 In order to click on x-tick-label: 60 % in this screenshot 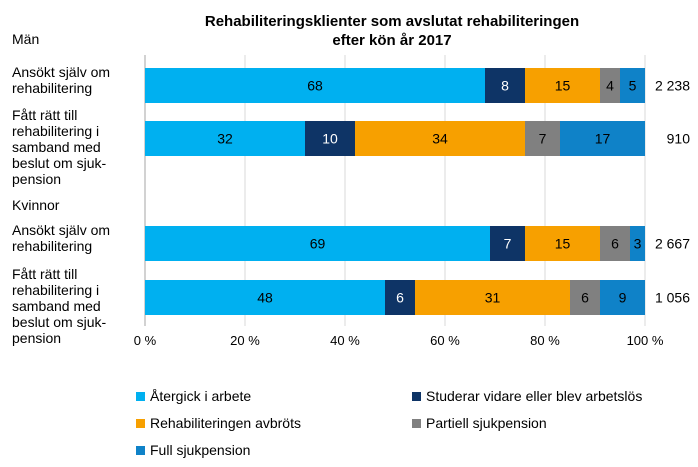, I will do `click(445, 340)`.